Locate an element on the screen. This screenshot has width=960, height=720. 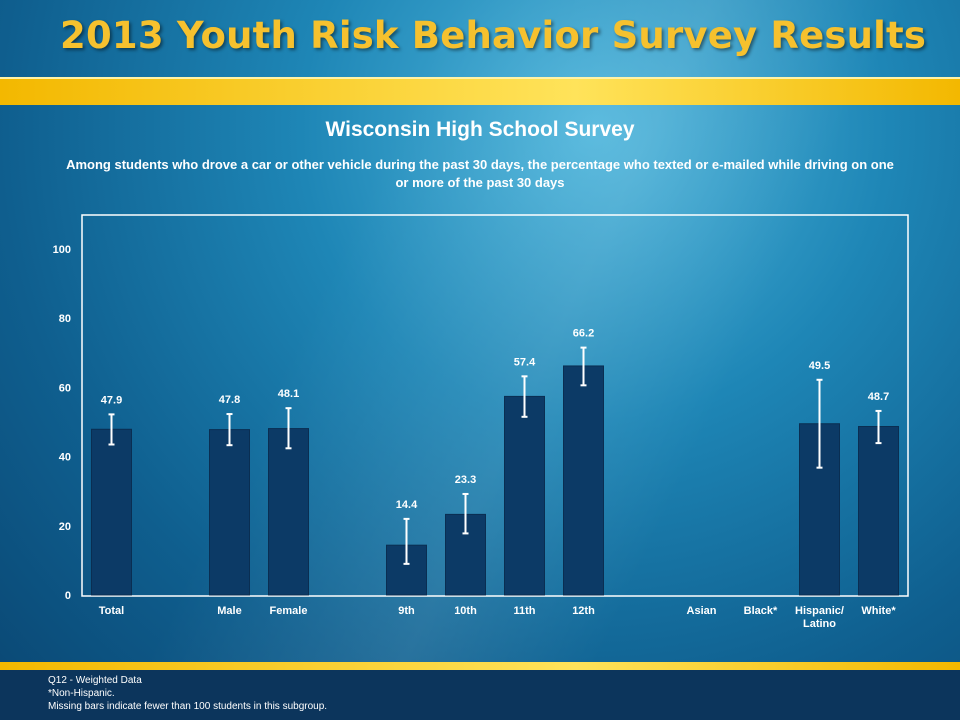
chart-title: Wisconsin High School Survey is located at coordinates (480, 129).